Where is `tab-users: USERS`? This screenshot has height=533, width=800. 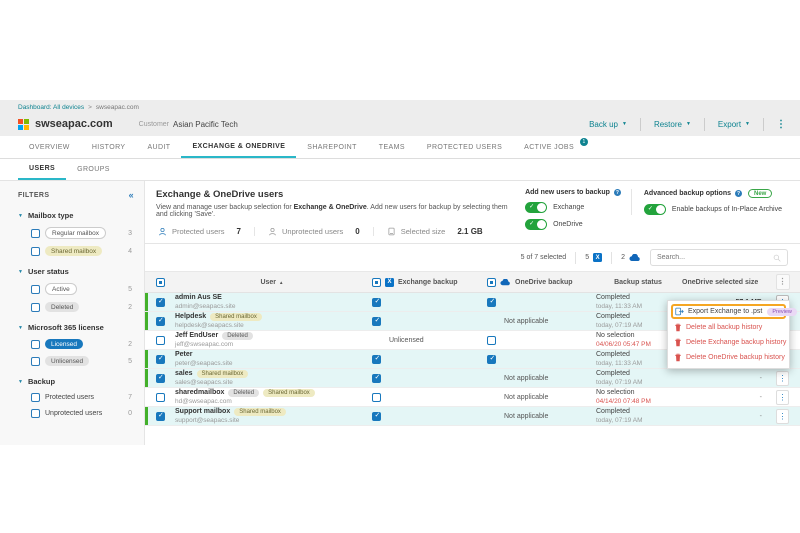 tab-users: USERS is located at coordinates (42, 169).